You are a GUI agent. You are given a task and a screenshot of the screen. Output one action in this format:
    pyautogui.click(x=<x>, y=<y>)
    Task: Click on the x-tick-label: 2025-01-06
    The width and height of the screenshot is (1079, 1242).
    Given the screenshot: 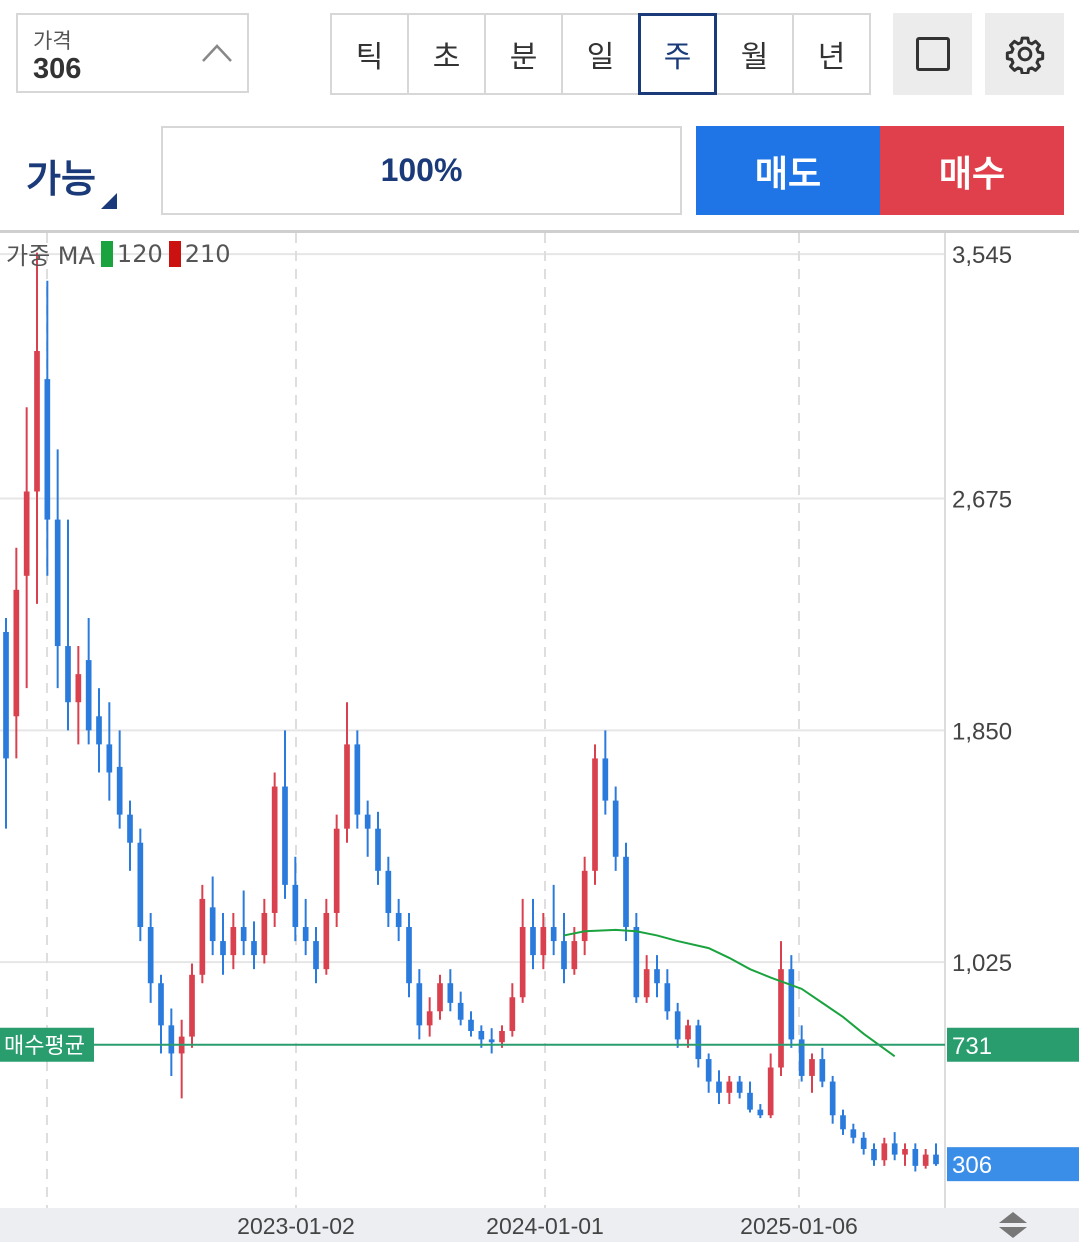 What is the action you would take?
    pyautogui.click(x=799, y=1226)
    